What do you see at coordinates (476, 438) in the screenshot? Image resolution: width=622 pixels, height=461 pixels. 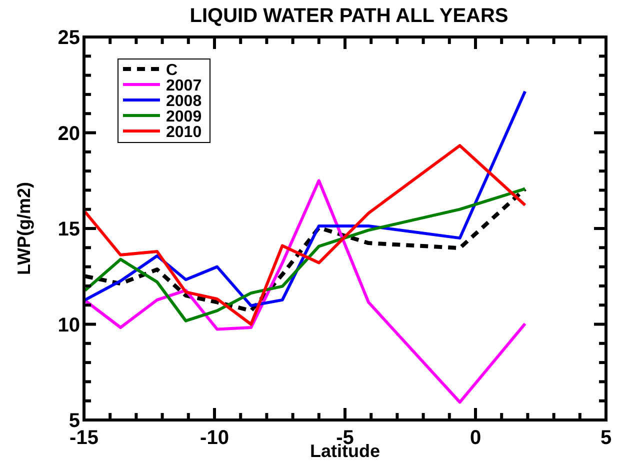 I see `x-tick-label: 0` at bounding box center [476, 438].